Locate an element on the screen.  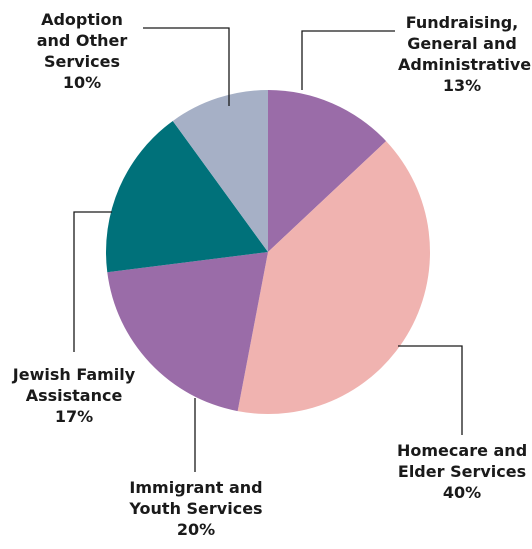
label-fundraising-line-1: Fundraising, is located at coordinates (462, 22).